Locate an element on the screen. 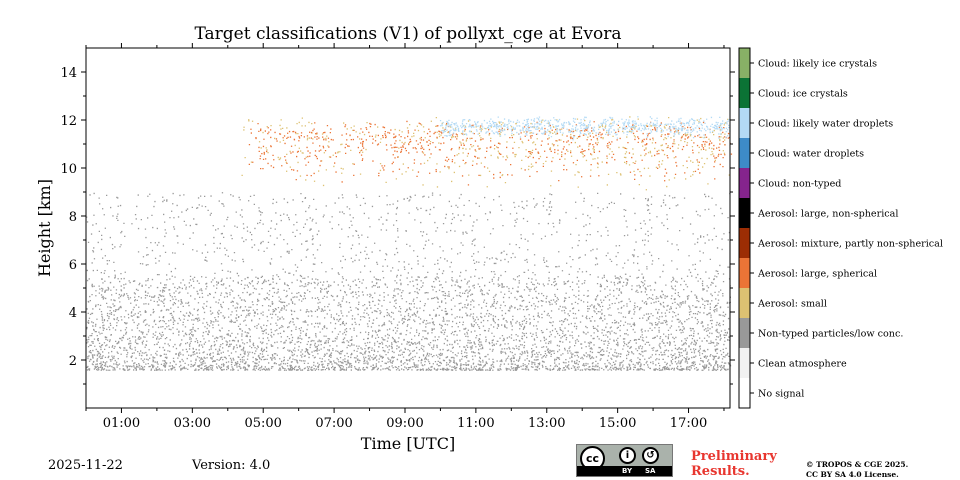 This screenshot has width=960, height=480. y-tick-label: 6 is located at coordinates (73, 265).